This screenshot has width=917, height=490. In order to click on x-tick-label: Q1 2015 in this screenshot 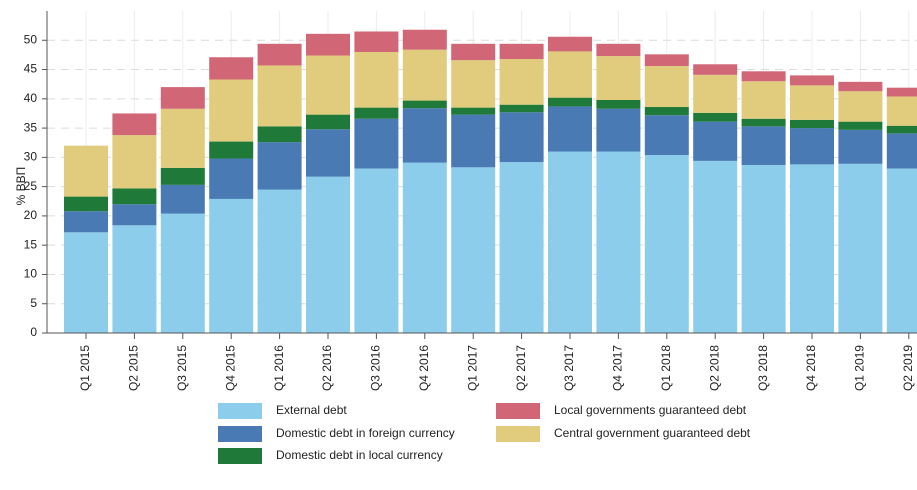, I will do `click(85, 368)`.